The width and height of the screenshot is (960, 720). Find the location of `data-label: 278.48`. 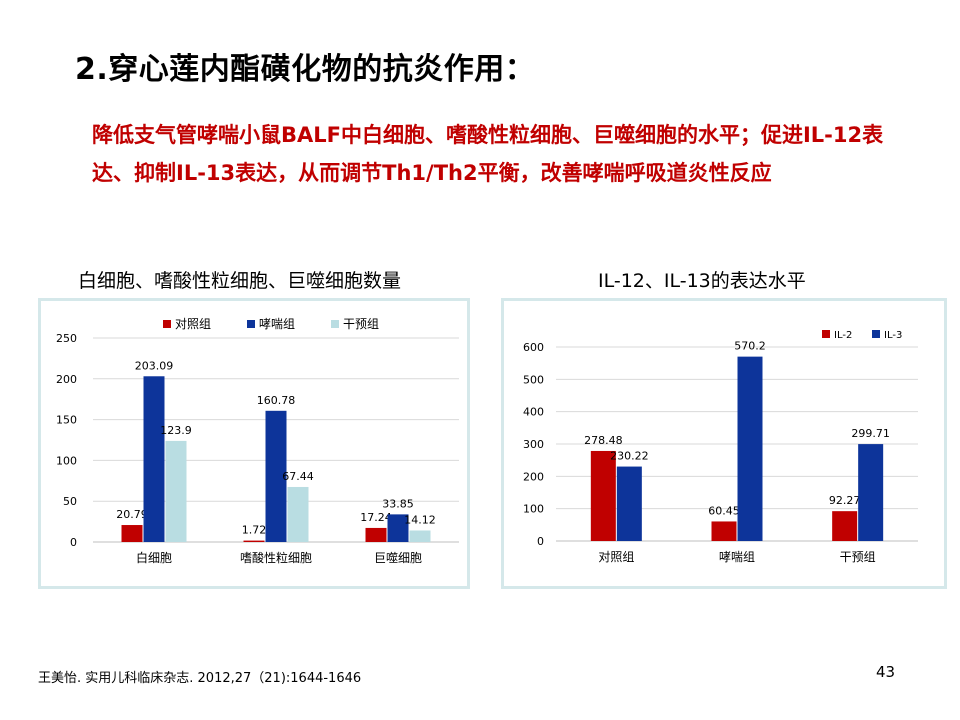

data-label: 278.48 is located at coordinates (603, 440).